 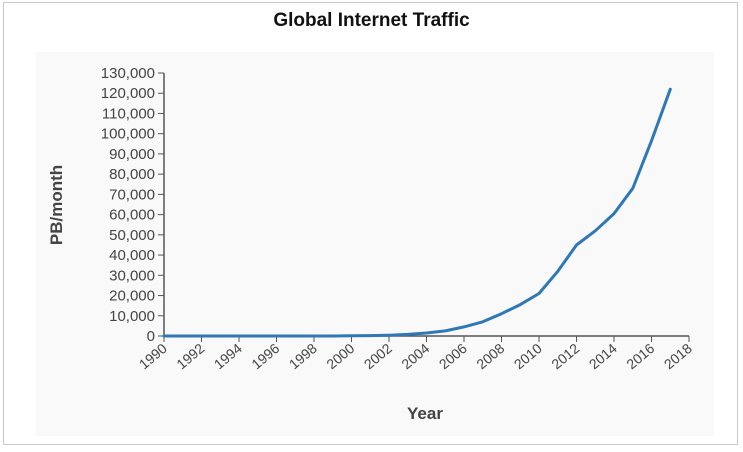 What do you see at coordinates (128, 73) in the screenshot?
I see `y-tick-label: 130,000` at bounding box center [128, 73].